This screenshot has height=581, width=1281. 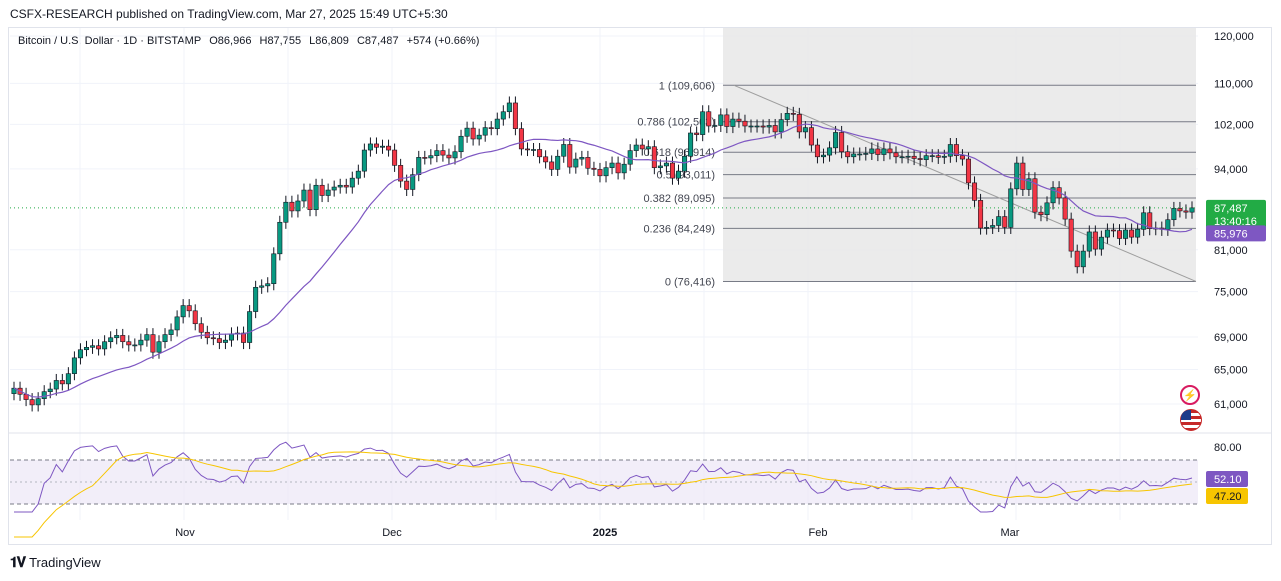 What do you see at coordinates (1233, 84) in the screenshot?
I see `y-tick-label: 110,000` at bounding box center [1233, 84].